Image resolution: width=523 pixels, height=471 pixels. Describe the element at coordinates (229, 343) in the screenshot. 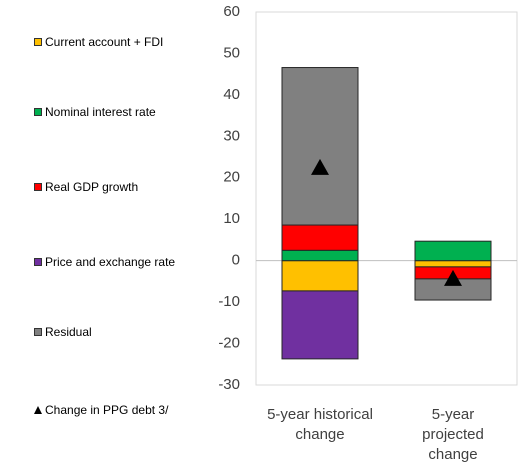

I see `y-tick-label: -20` at that location.